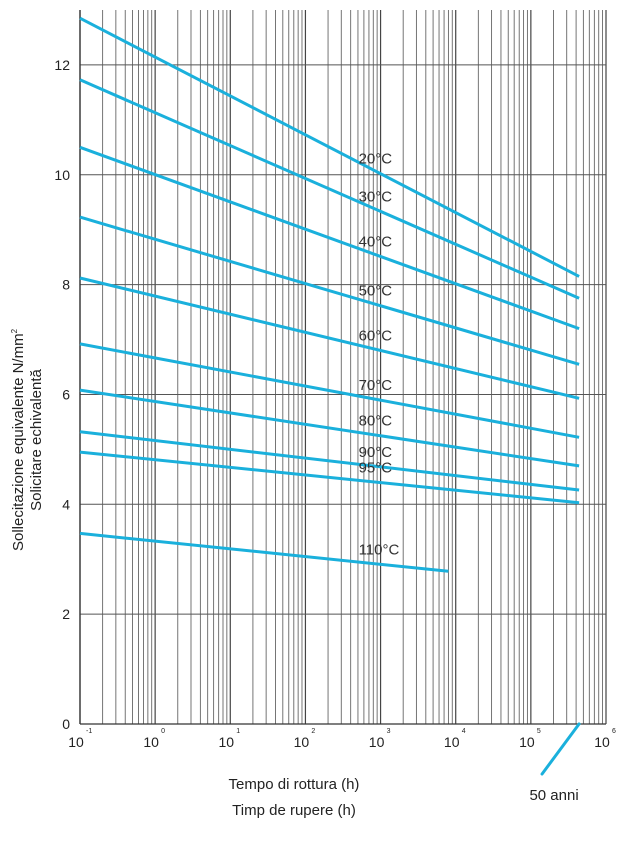 The height and width of the screenshot is (852, 618). I want to click on annotation-50-anni: 50 anni, so click(553, 795).